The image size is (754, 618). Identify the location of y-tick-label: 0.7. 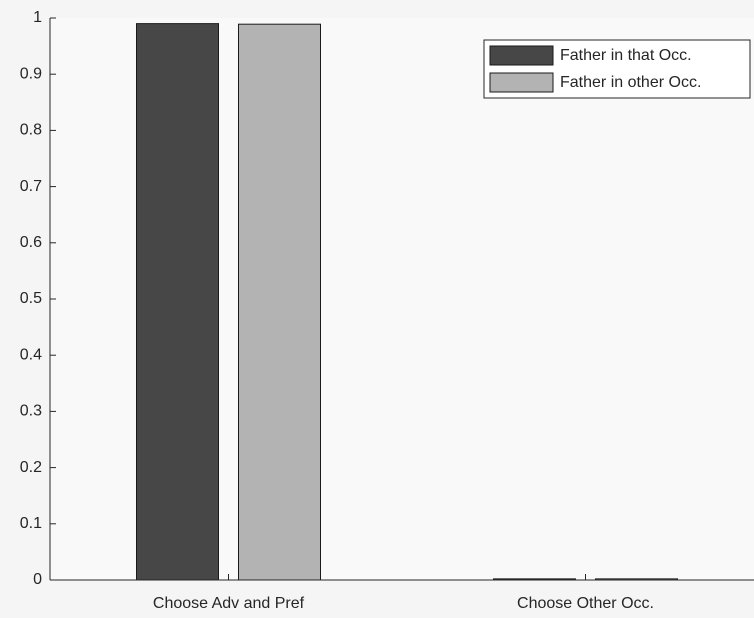
(31, 186).